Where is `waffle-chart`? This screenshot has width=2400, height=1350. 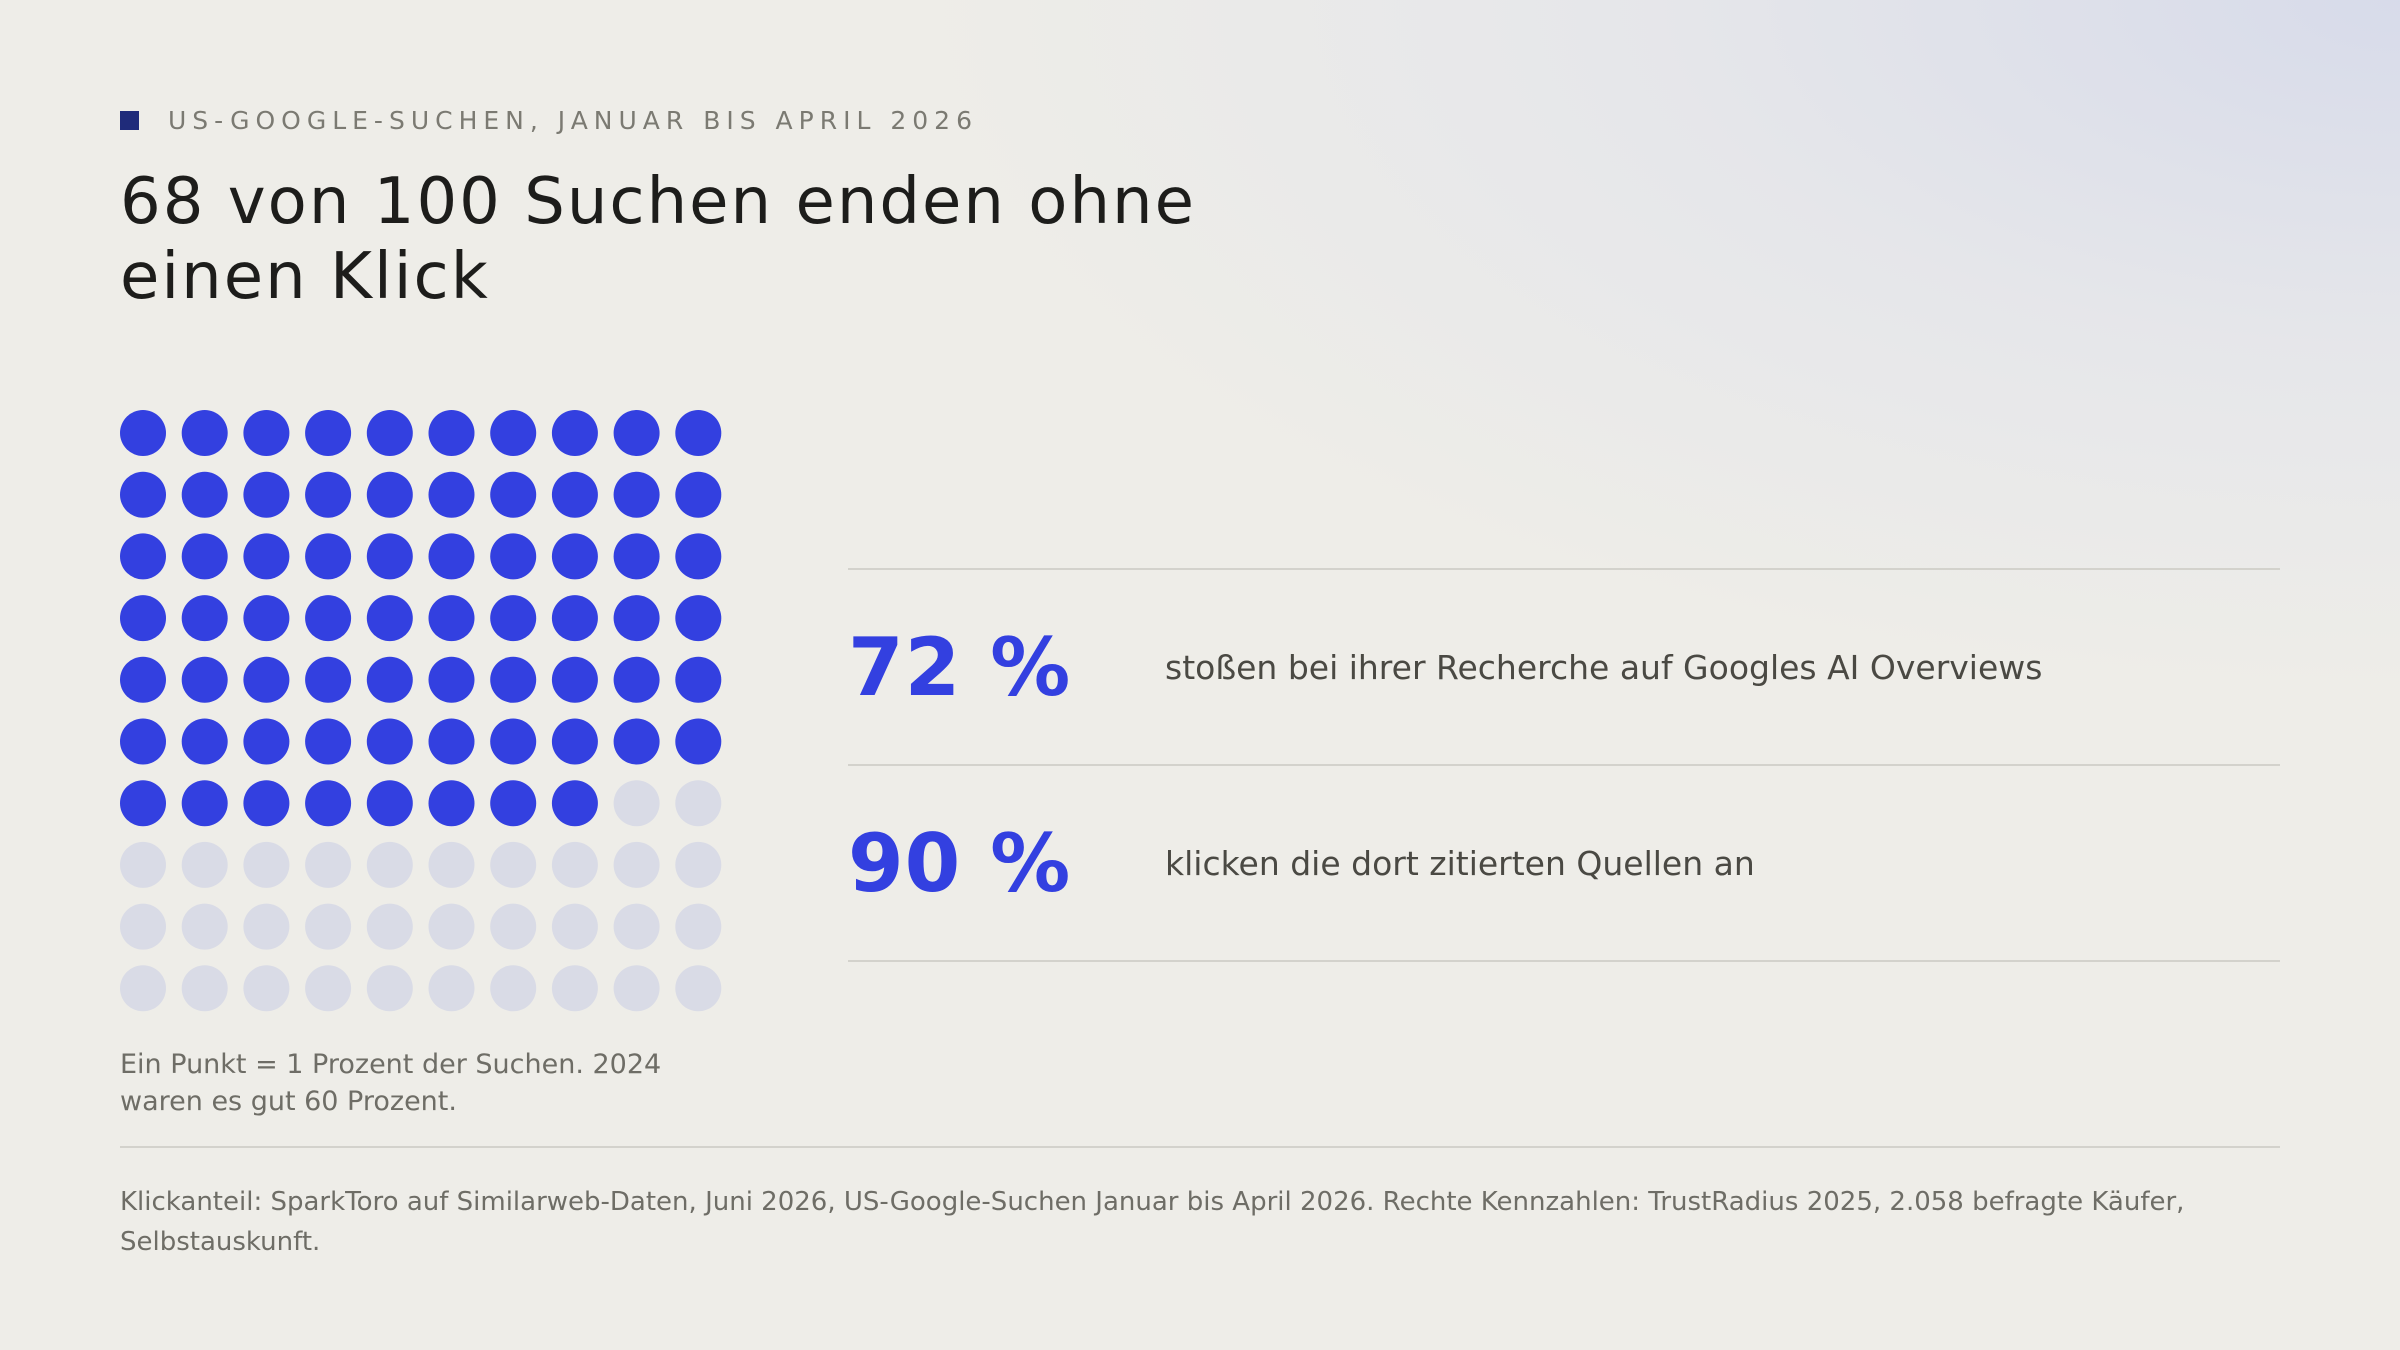 waffle-chart is located at coordinates (421, 711).